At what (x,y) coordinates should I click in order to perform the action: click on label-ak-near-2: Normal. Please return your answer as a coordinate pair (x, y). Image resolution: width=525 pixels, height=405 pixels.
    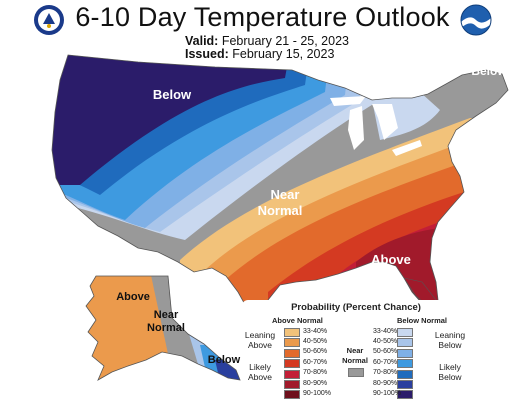
    Looking at the image, I should click on (166, 328).